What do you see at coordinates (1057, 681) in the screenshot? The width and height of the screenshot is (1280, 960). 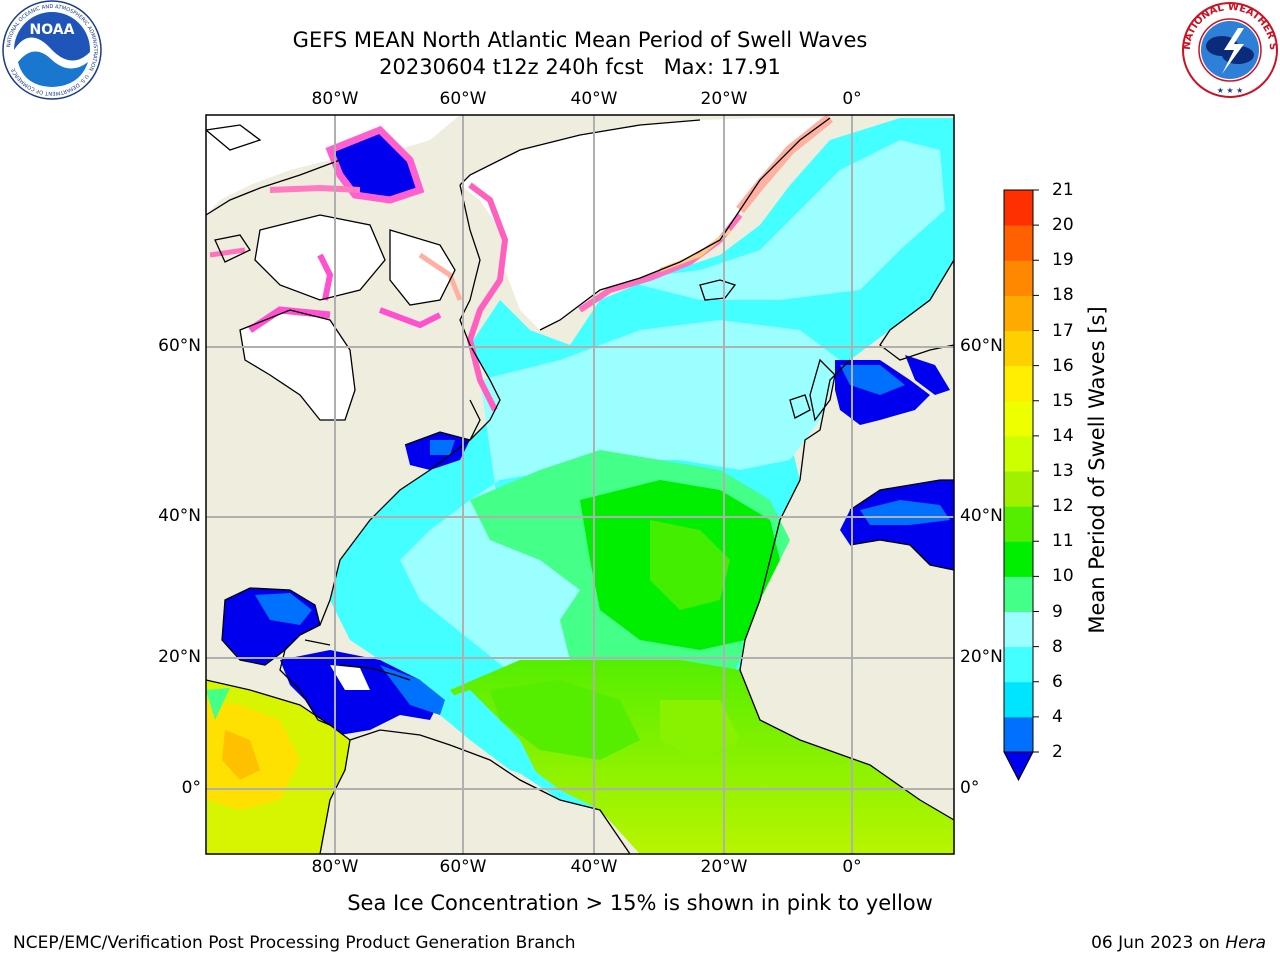 I see `colorbar-tick-label: 6` at bounding box center [1057, 681].